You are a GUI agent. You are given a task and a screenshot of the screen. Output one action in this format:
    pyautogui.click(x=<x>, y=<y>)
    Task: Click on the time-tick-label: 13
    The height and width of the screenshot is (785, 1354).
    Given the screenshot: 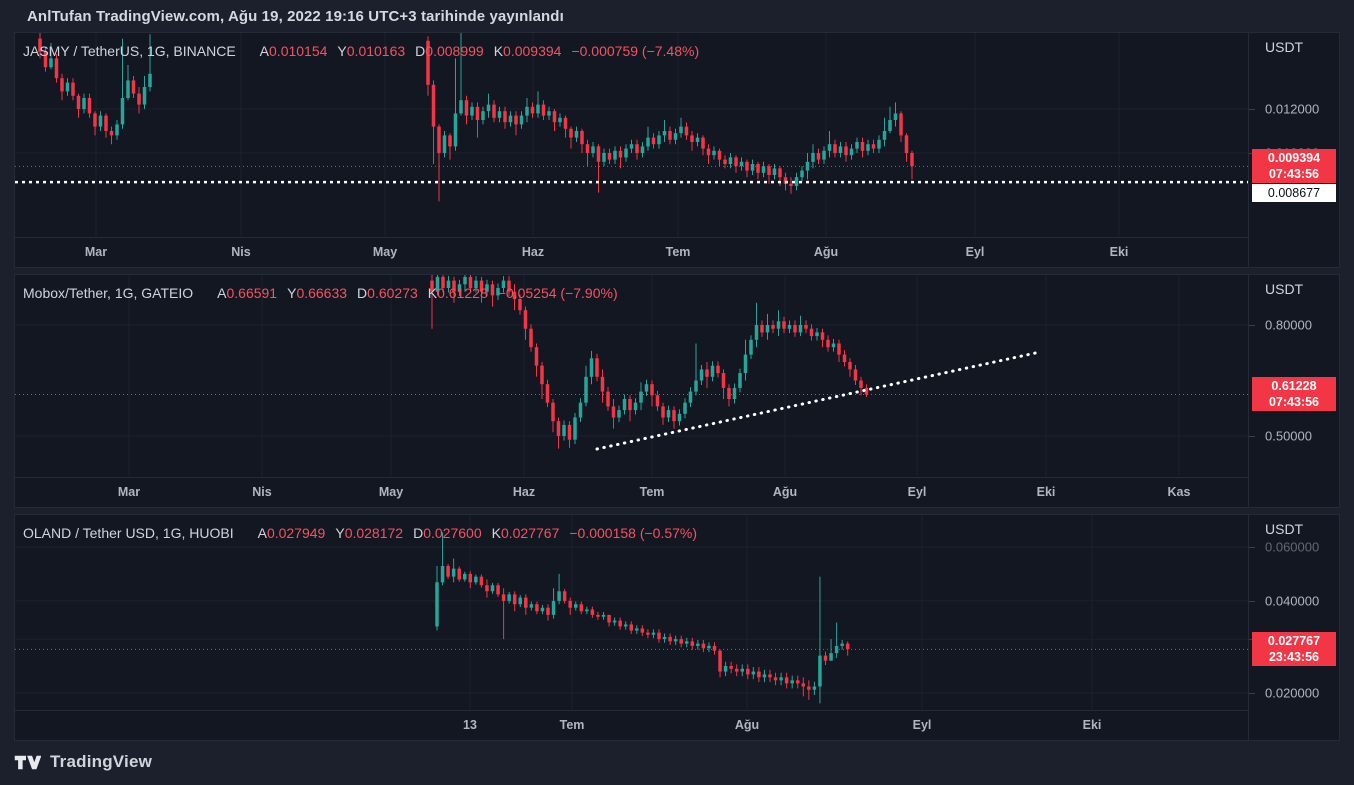 What is the action you would take?
    pyautogui.click(x=470, y=725)
    